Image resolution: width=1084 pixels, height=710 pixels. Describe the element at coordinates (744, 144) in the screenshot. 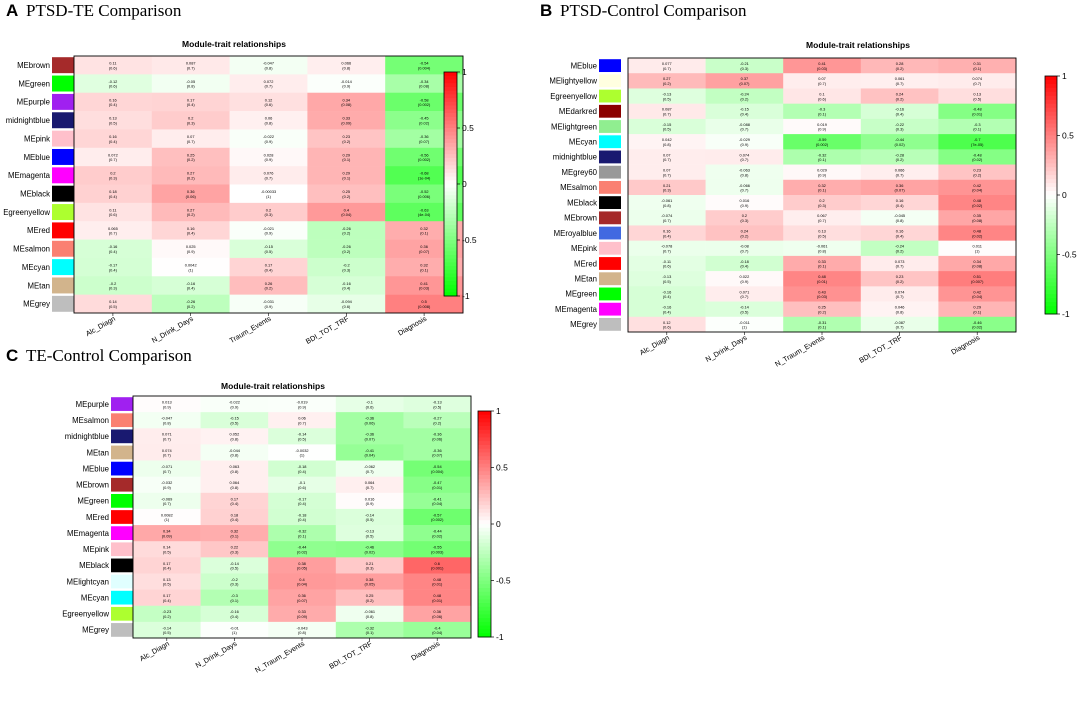

I see `cell-pvalue: (0.9)` at that location.